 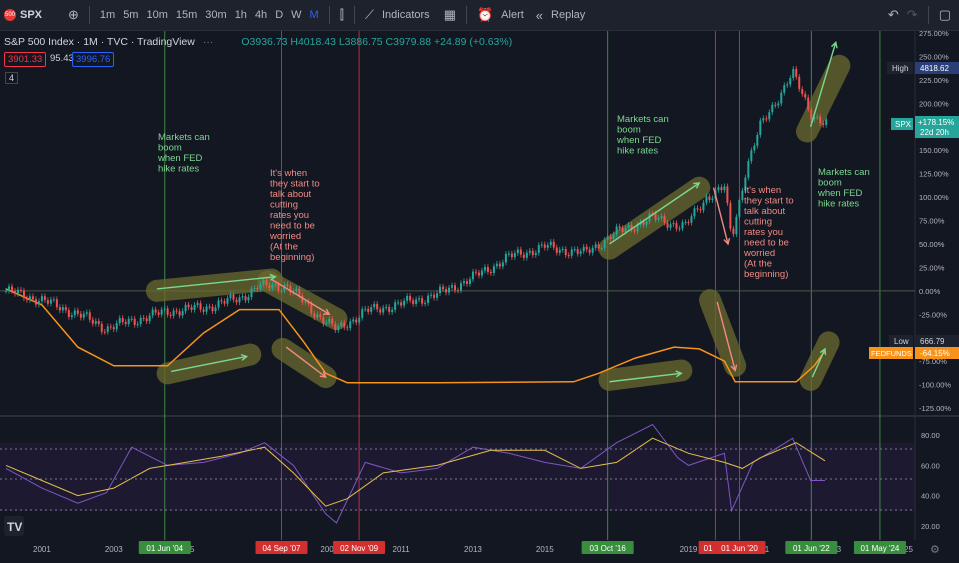 I want to click on tf-m: M, so click(x=314, y=15).